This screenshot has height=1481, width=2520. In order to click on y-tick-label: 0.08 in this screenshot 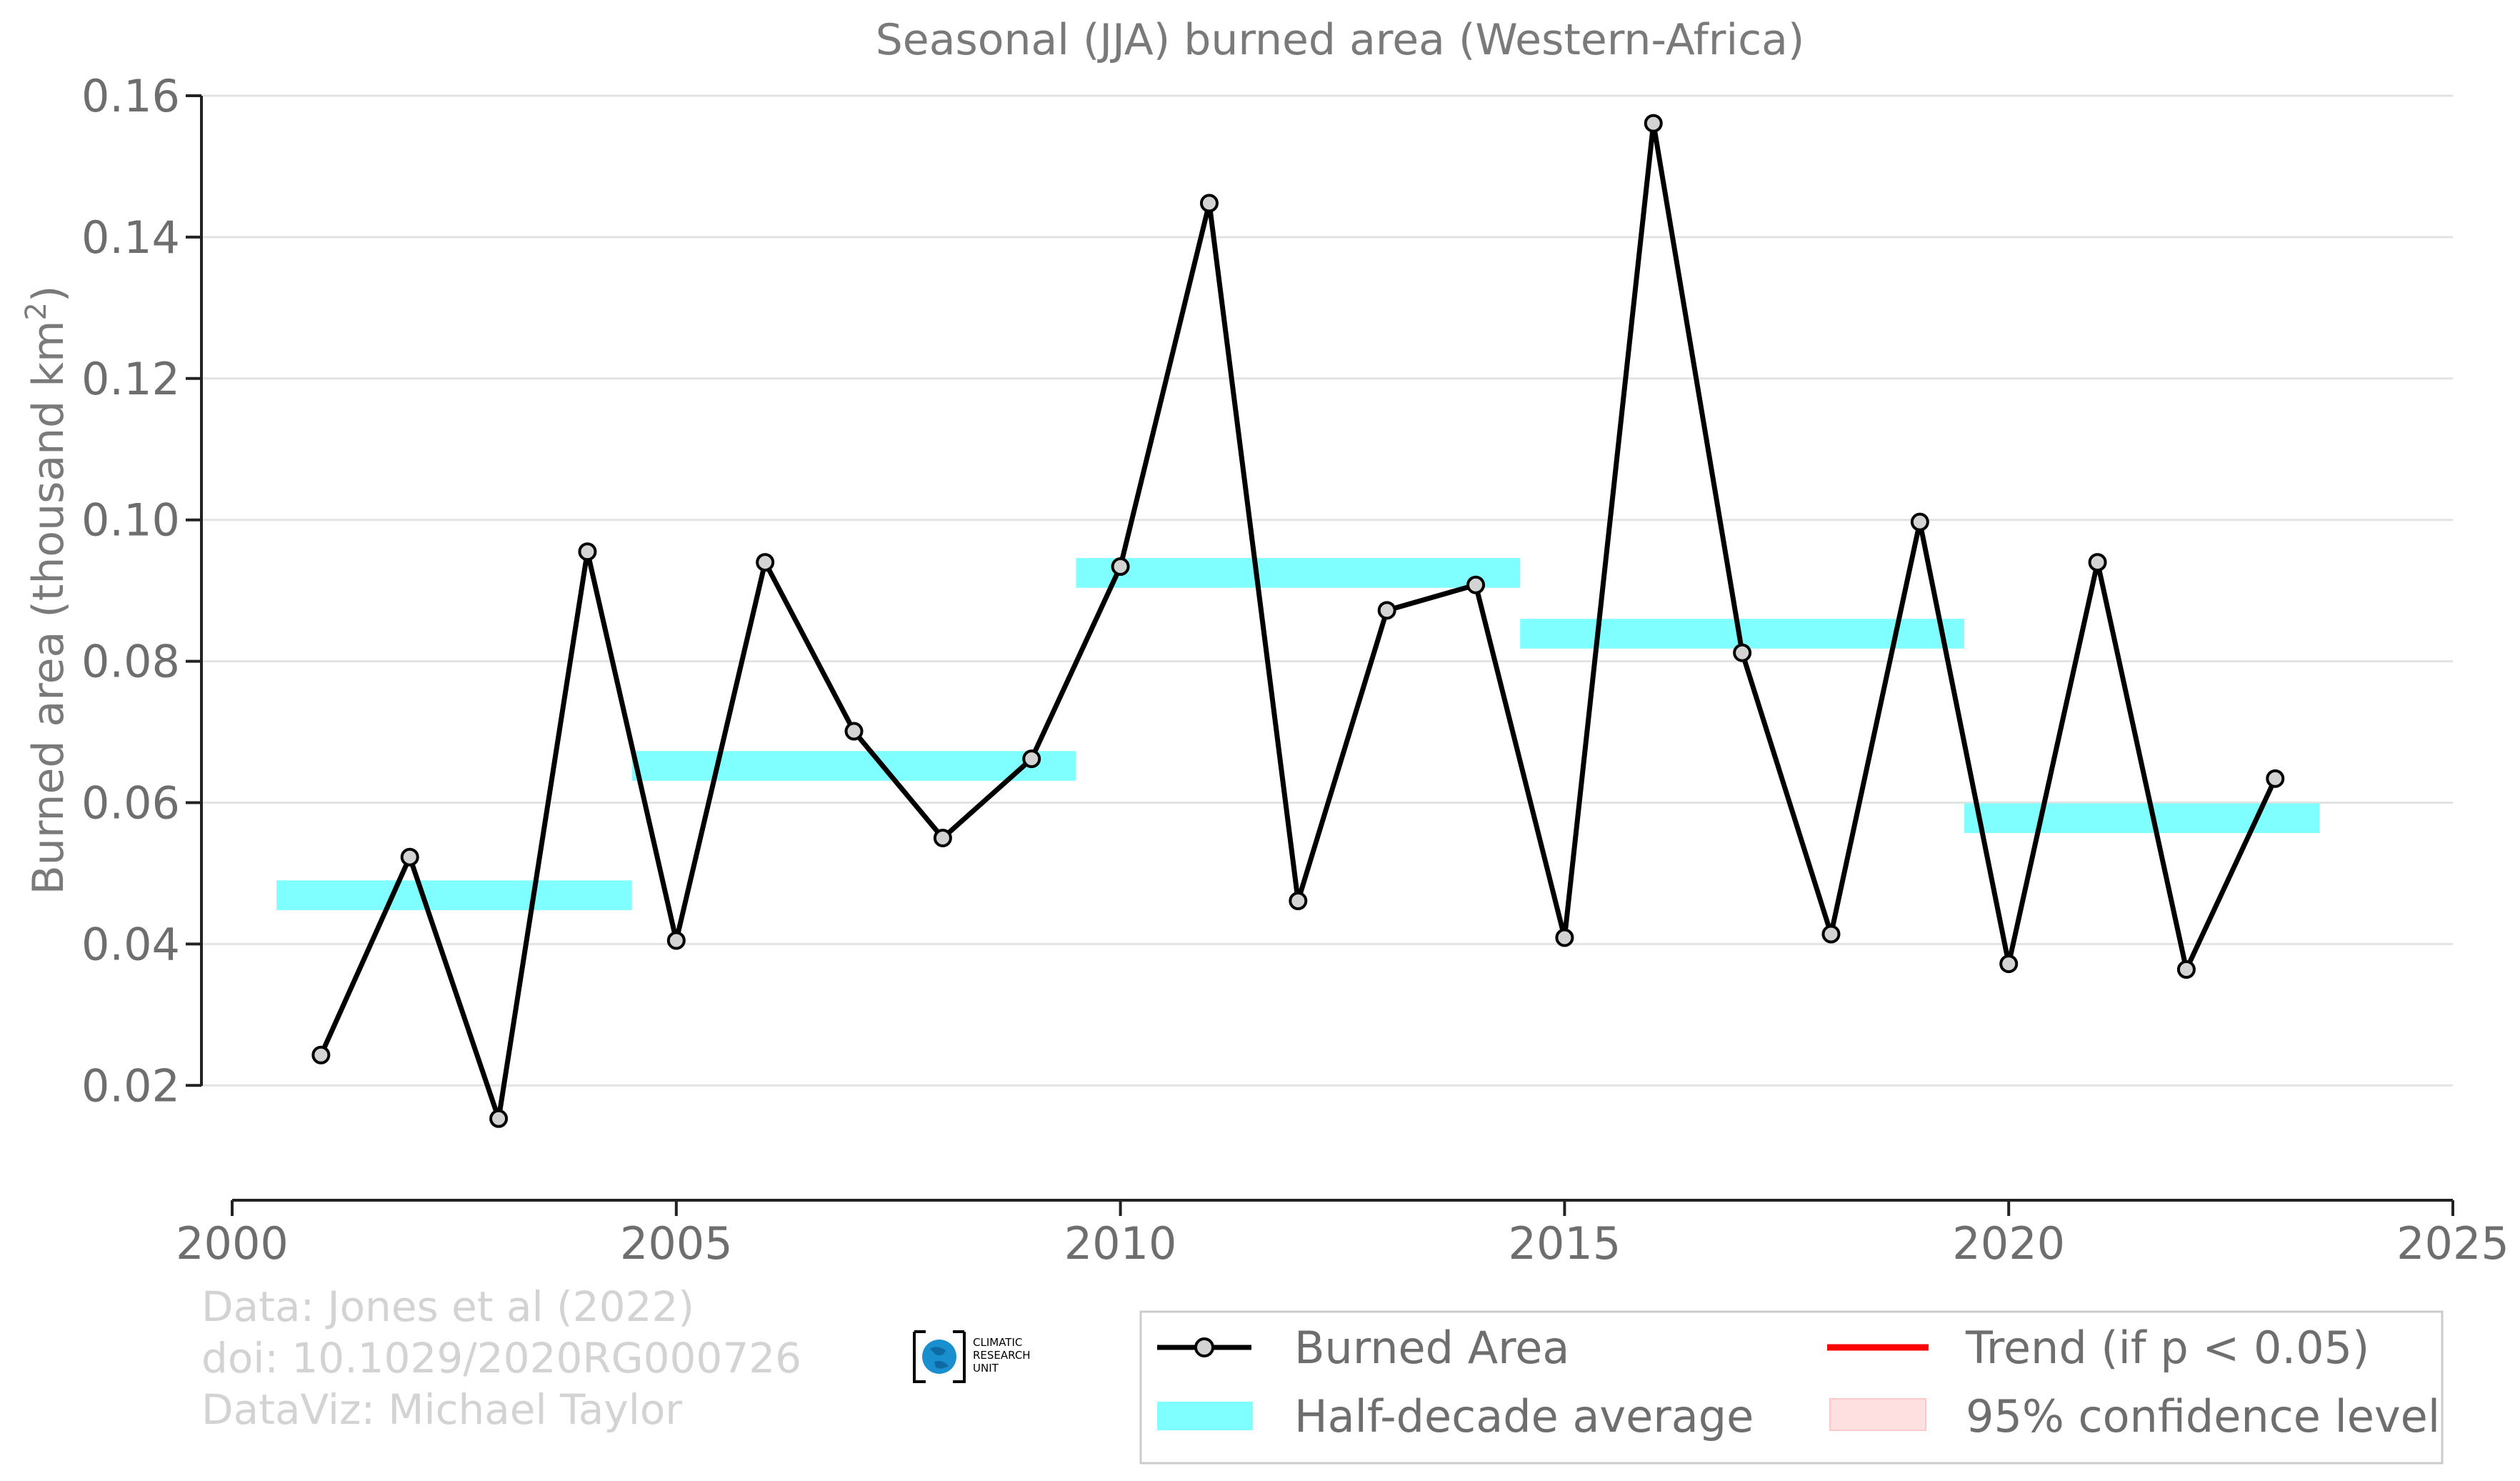, I will do `click(130, 662)`.